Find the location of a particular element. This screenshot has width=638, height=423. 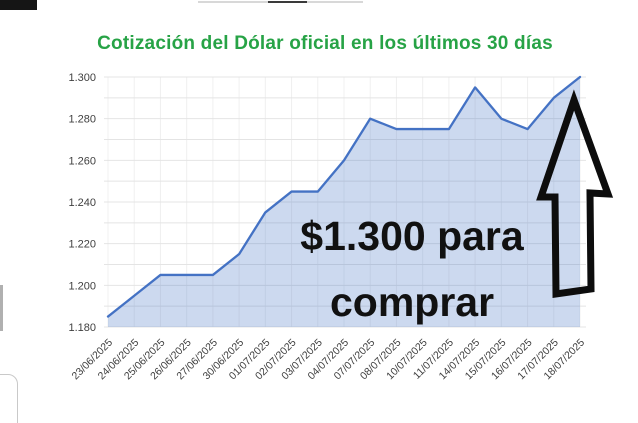

bottom-left-card-corner is located at coordinates (9, 398).